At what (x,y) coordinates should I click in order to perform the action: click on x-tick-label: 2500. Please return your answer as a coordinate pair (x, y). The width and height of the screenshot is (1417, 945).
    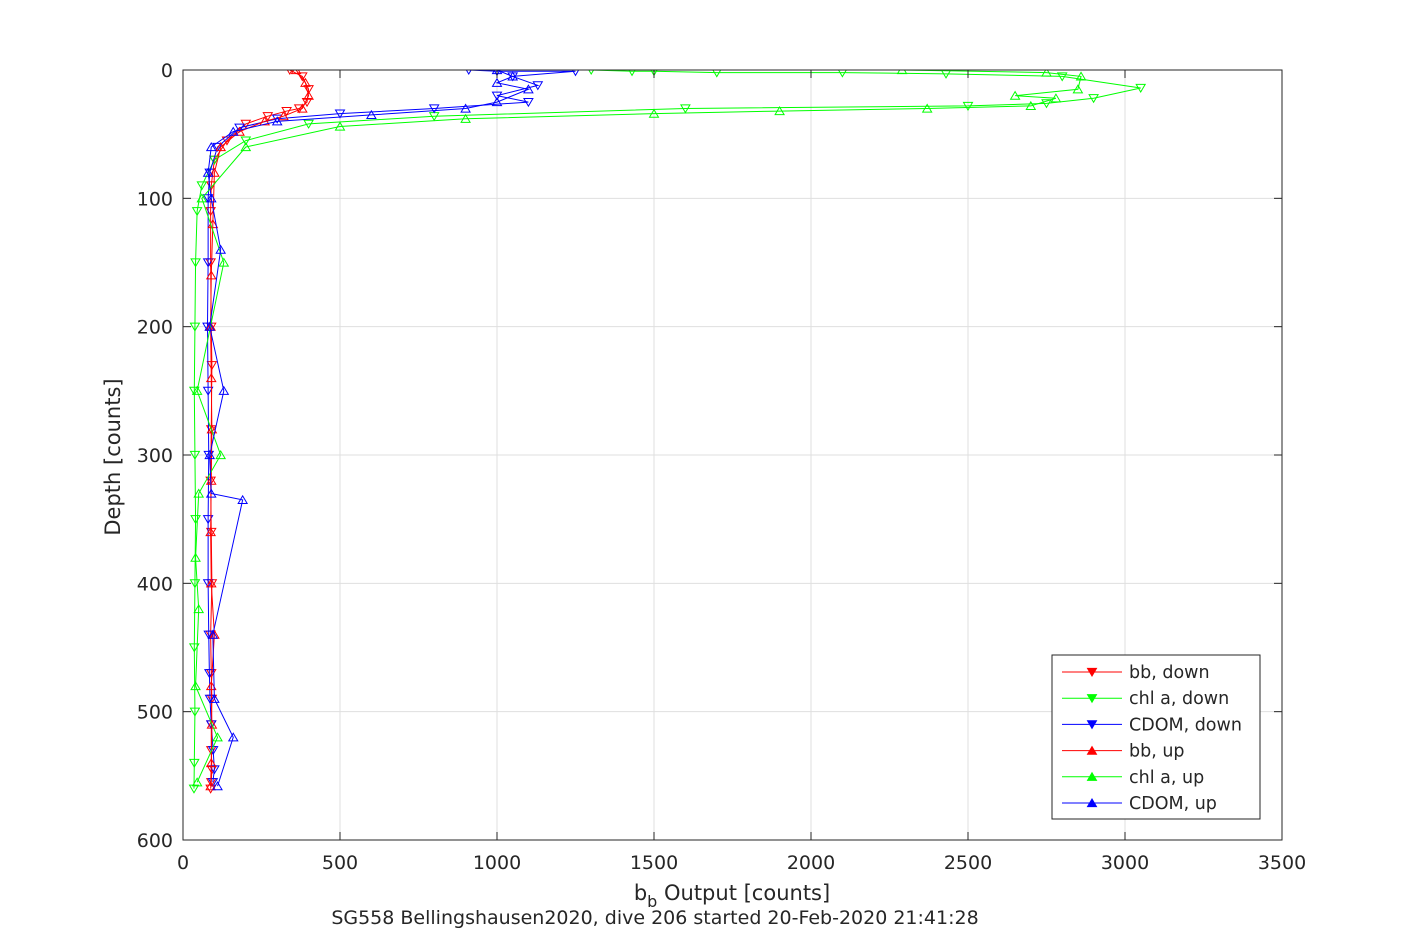
    Looking at the image, I should click on (968, 863).